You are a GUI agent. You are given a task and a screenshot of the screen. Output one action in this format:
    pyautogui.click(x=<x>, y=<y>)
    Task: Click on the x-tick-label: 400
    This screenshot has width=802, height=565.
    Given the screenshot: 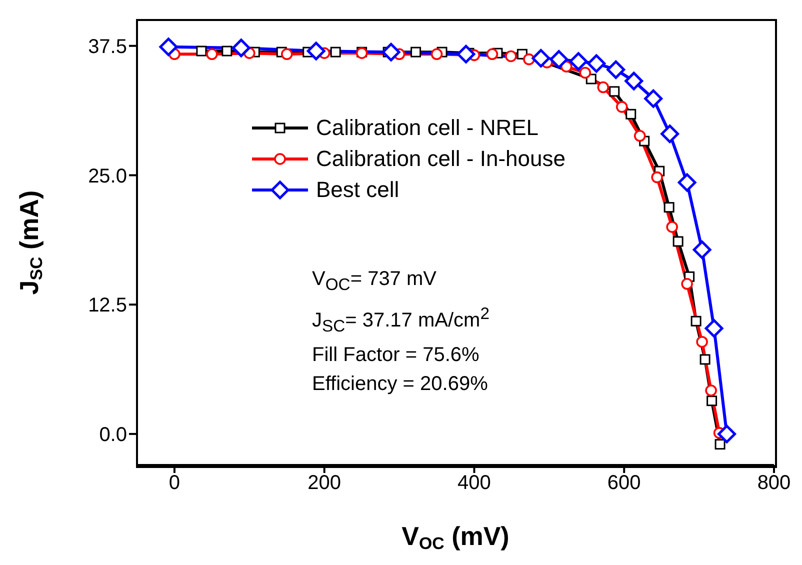 What is the action you would take?
    pyautogui.click(x=474, y=483)
    